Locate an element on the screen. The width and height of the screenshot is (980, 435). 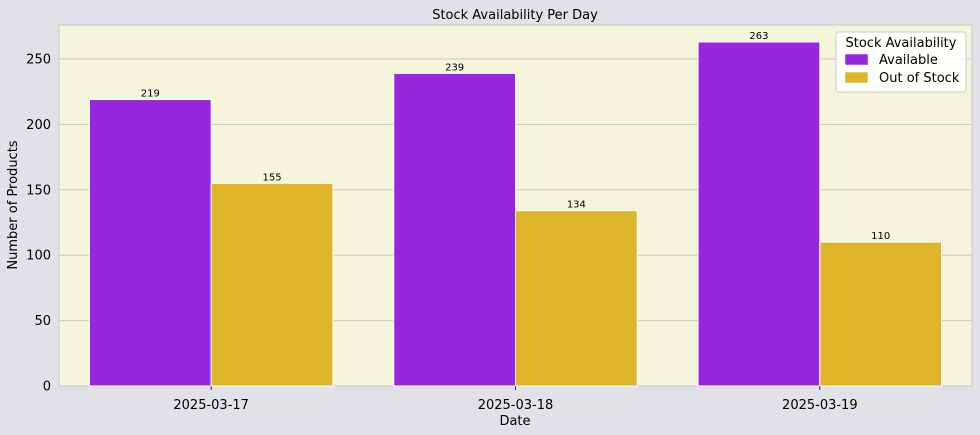
y-tick-label: 150 is located at coordinates (38, 190).